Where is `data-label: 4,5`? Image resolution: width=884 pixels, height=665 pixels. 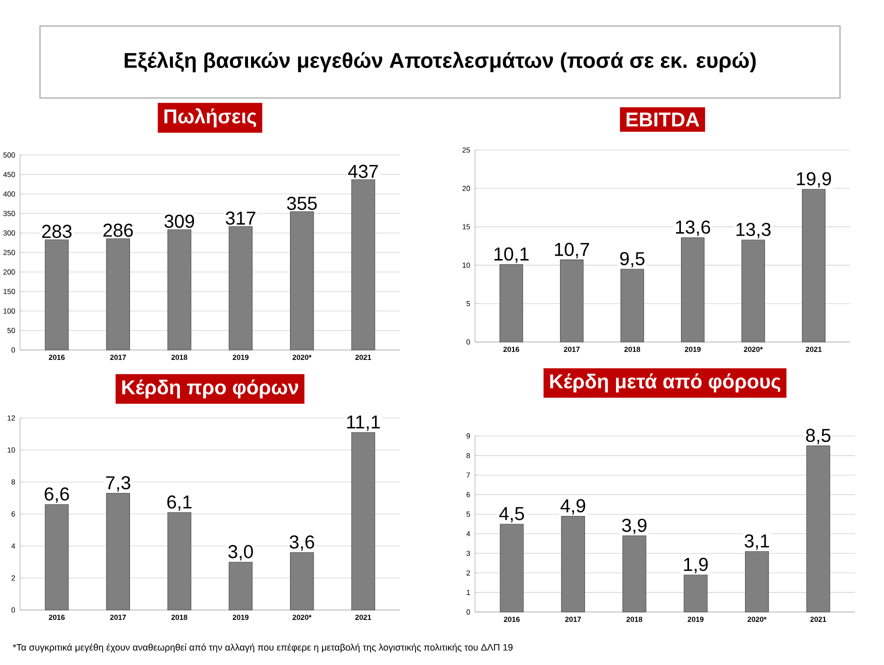 data-label: 4,5 is located at coordinates (511, 514).